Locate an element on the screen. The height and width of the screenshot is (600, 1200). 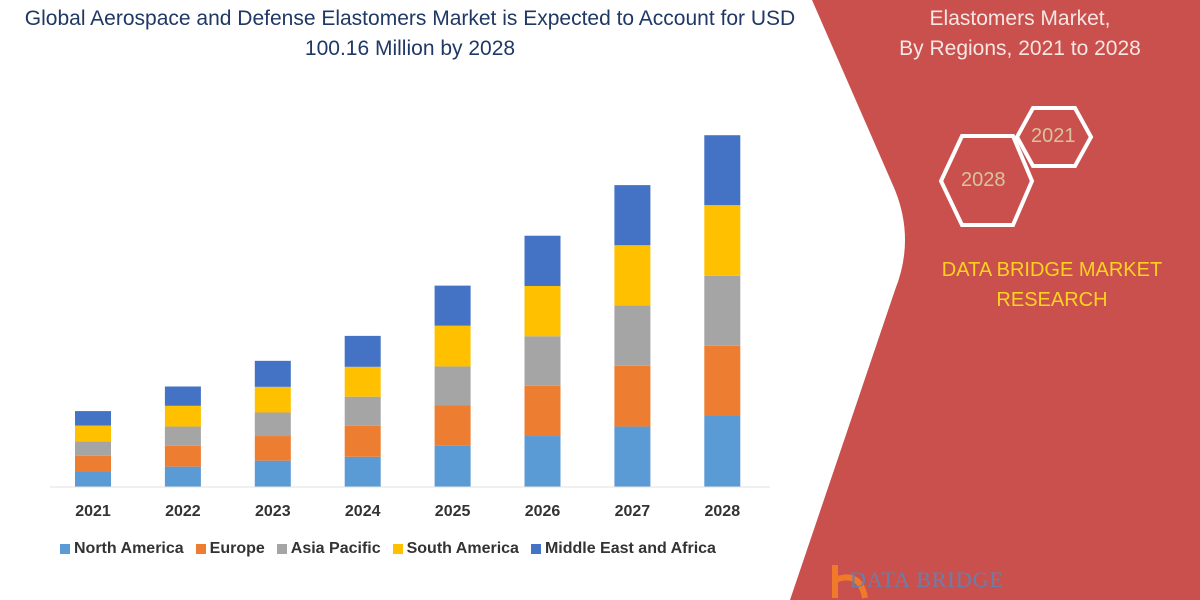
bar-segment-2026-middle-east-and-africa is located at coordinates (542, 260).